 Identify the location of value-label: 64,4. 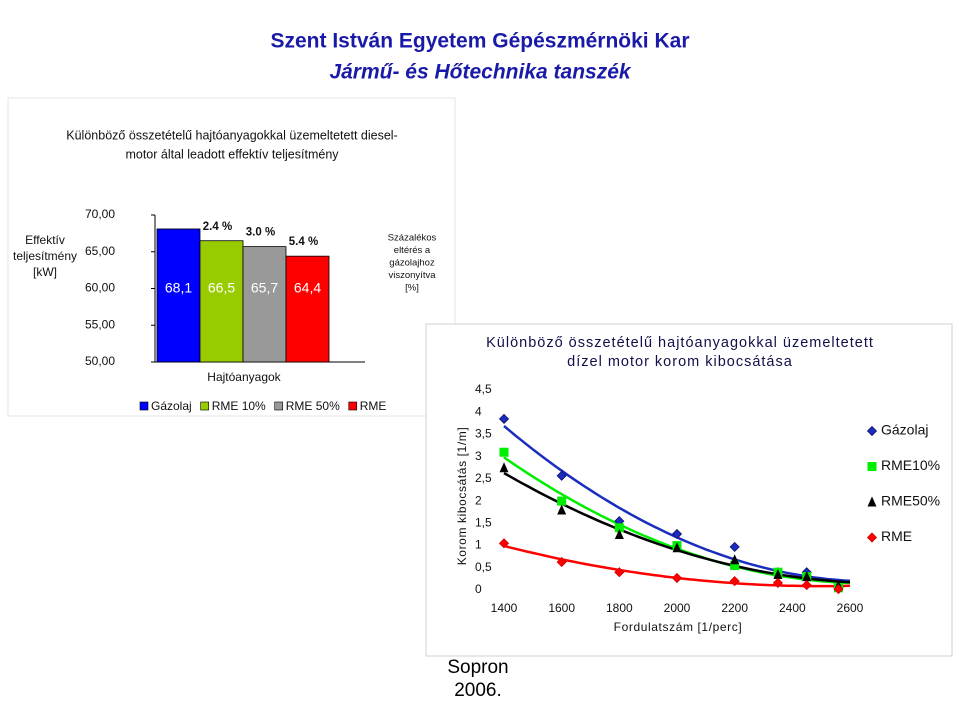
(307, 288).